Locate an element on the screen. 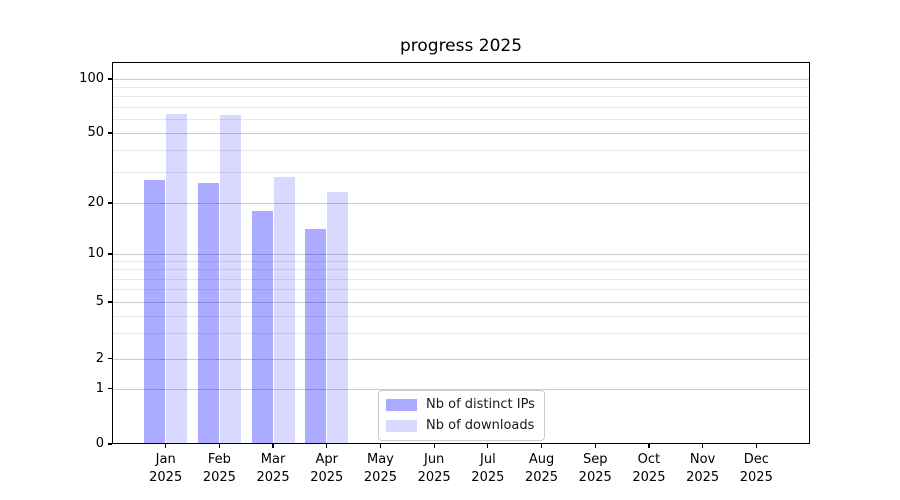  legend-item-distinct-ips: Nb of distinct IPs is located at coordinates (460, 405).